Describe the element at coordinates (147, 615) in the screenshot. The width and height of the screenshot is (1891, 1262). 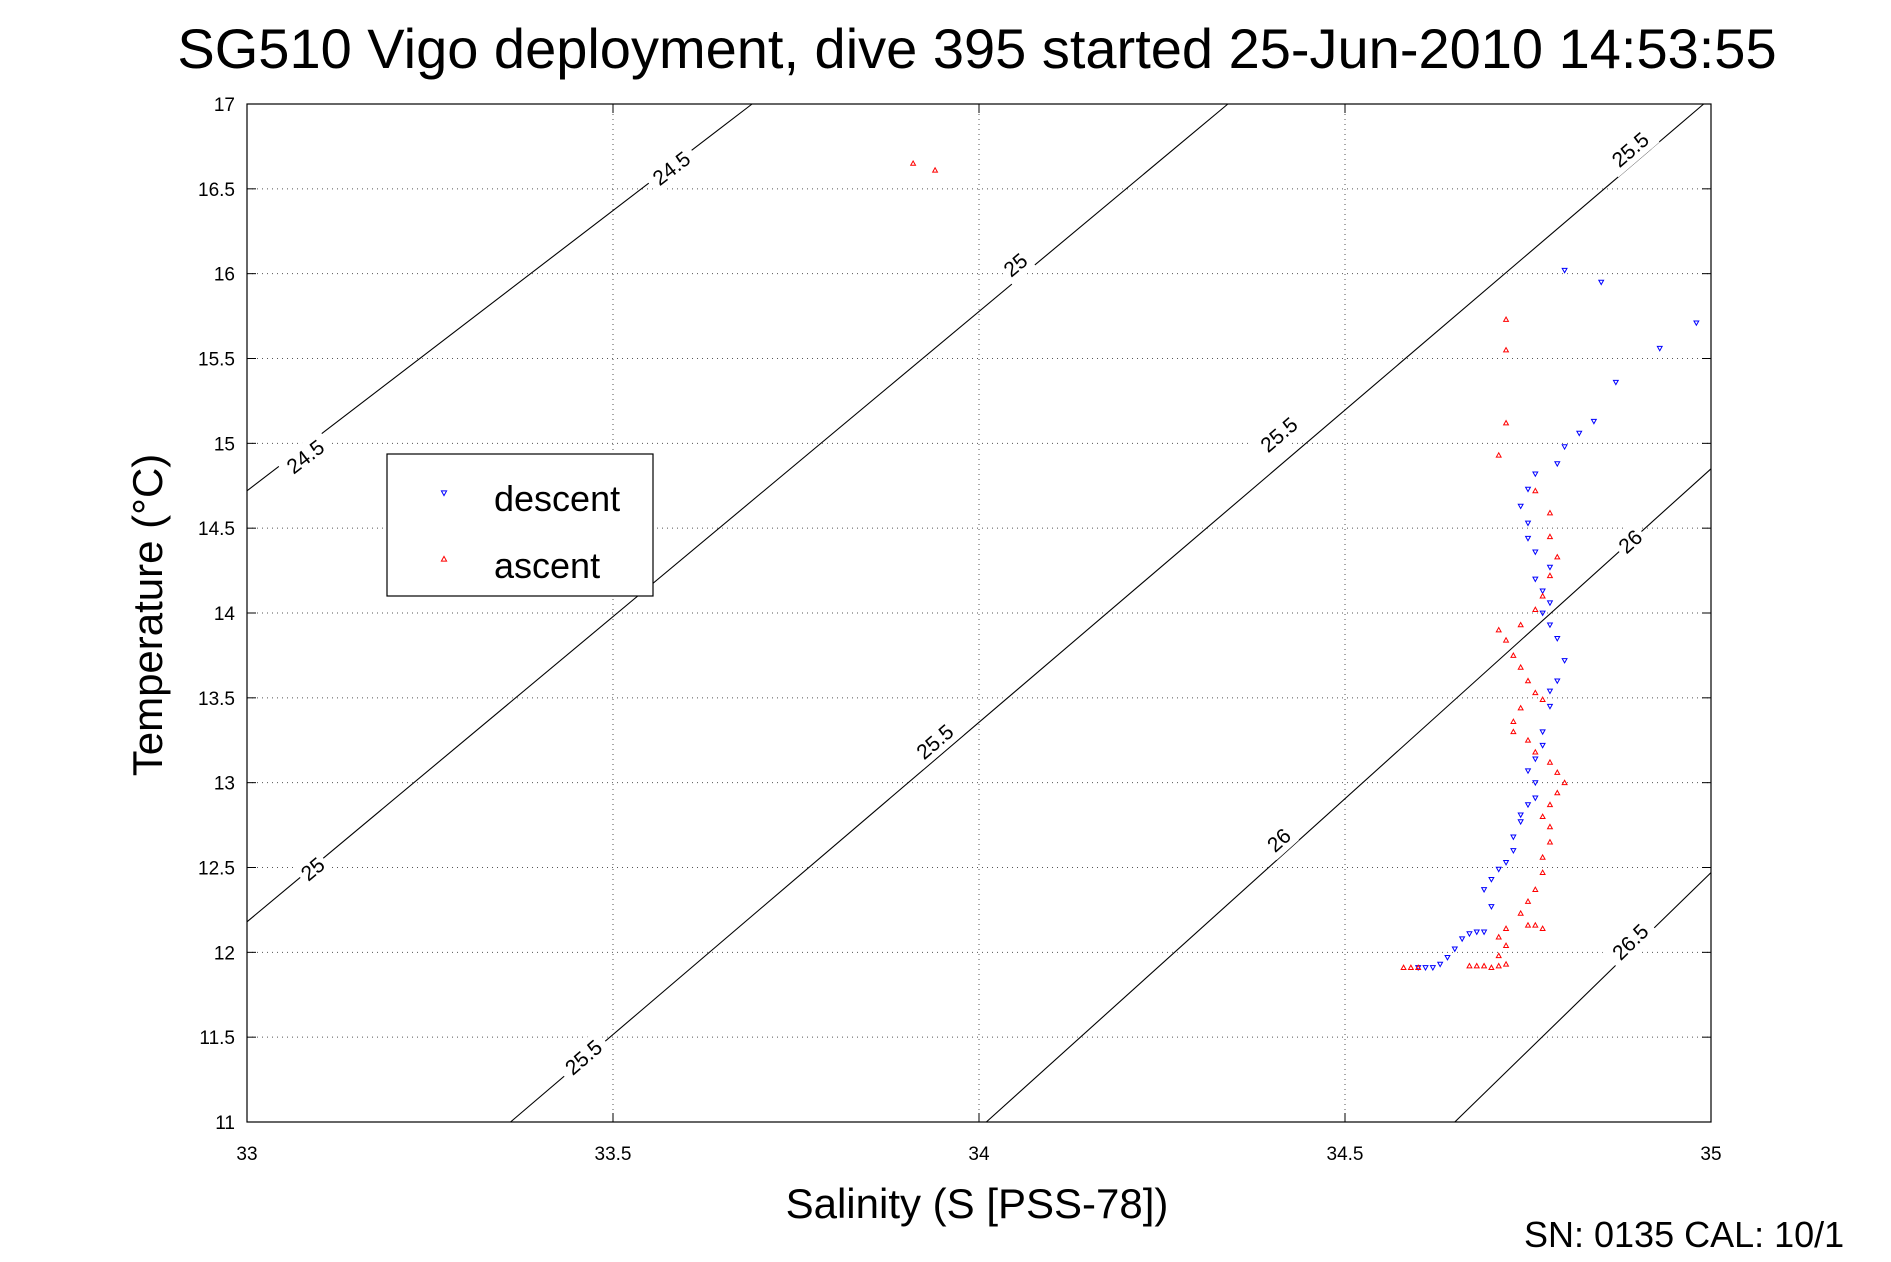
I see `y-axis-label: Temperature (°C)` at that location.